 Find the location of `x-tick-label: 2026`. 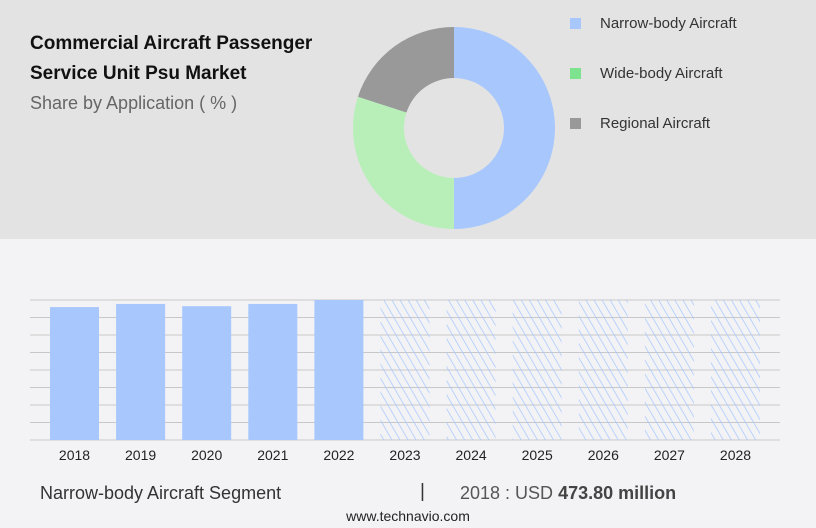

x-tick-label: 2026 is located at coordinates (603, 455).